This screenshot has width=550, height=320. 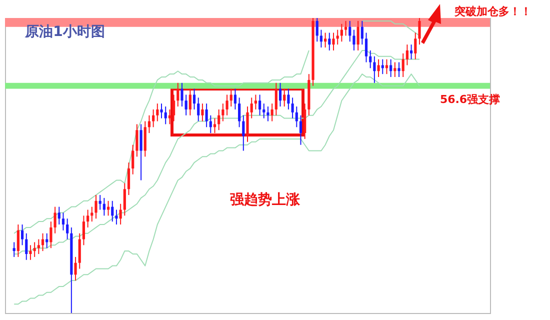 I want to click on text: 56.6强支撑, so click(x=470, y=99).